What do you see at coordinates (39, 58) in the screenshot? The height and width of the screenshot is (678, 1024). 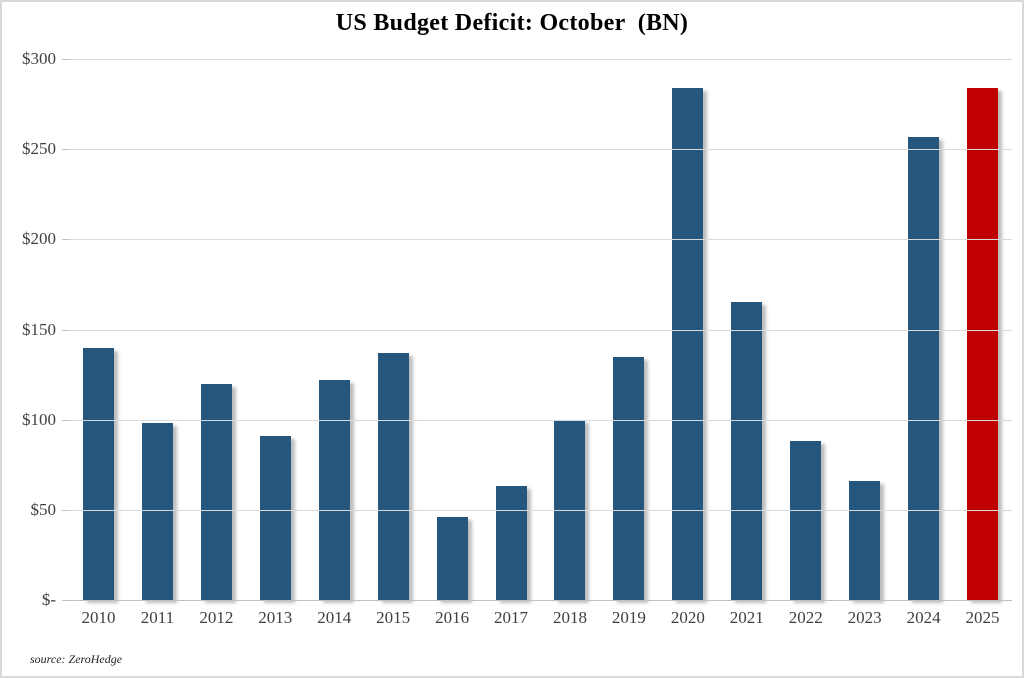 I see `y-axis-label: $300` at bounding box center [39, 58].